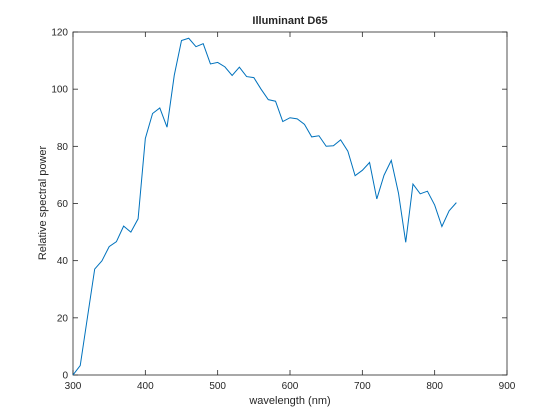 Image resolution: width=560 pixels, height=420 pixels. I want to click on y-tick-label: 0, so click(65, 376).